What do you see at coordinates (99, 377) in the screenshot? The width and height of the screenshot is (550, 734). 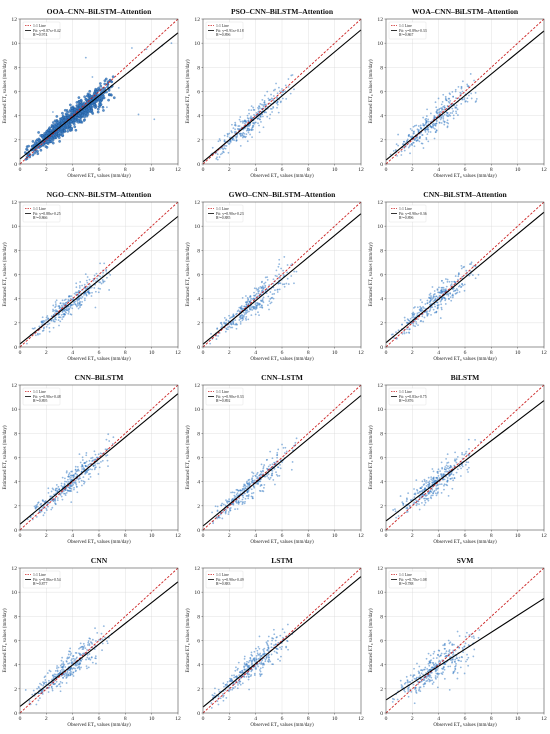 I see `panel-title: CNN–BiLSTM` at bounding box center [99, 377].